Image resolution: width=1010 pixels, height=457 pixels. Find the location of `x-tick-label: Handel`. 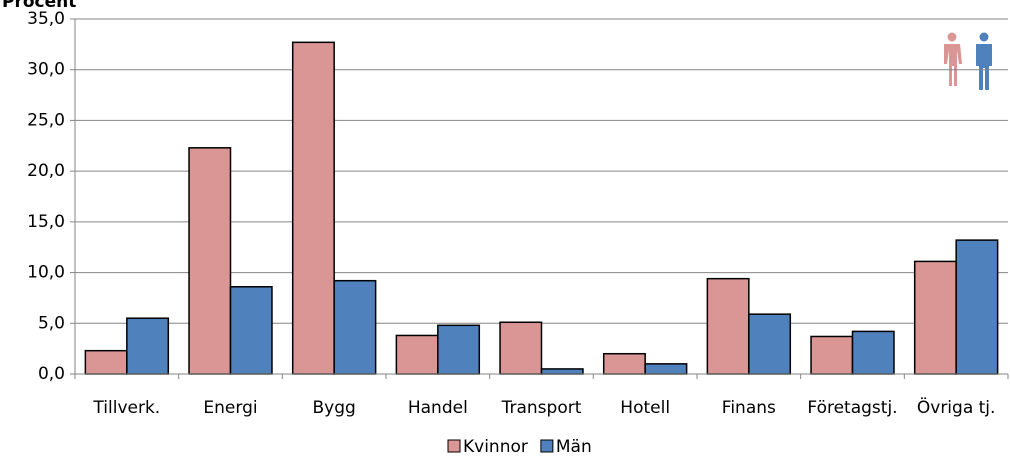

x-tick-label: Handel is located at coordinates (438, 408).